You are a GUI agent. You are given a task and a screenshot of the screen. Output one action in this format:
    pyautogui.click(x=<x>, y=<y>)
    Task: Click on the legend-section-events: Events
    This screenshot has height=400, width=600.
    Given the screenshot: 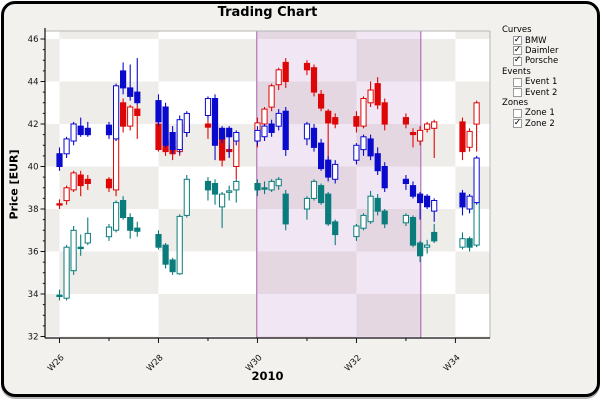 What is the action you would take?
    pyautogui.click(x=516, y=71)
    